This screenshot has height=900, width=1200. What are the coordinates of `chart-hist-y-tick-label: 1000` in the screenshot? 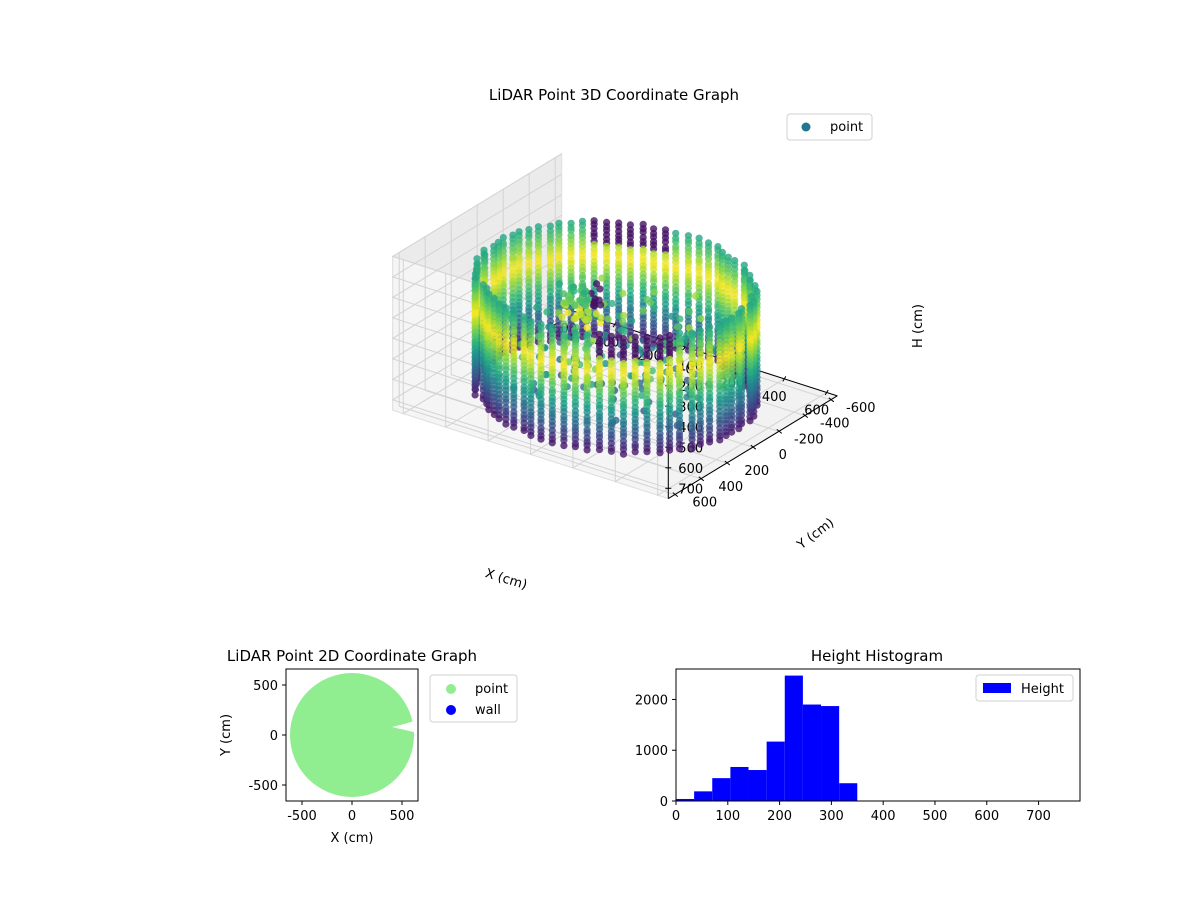 It's located at (651, 751).